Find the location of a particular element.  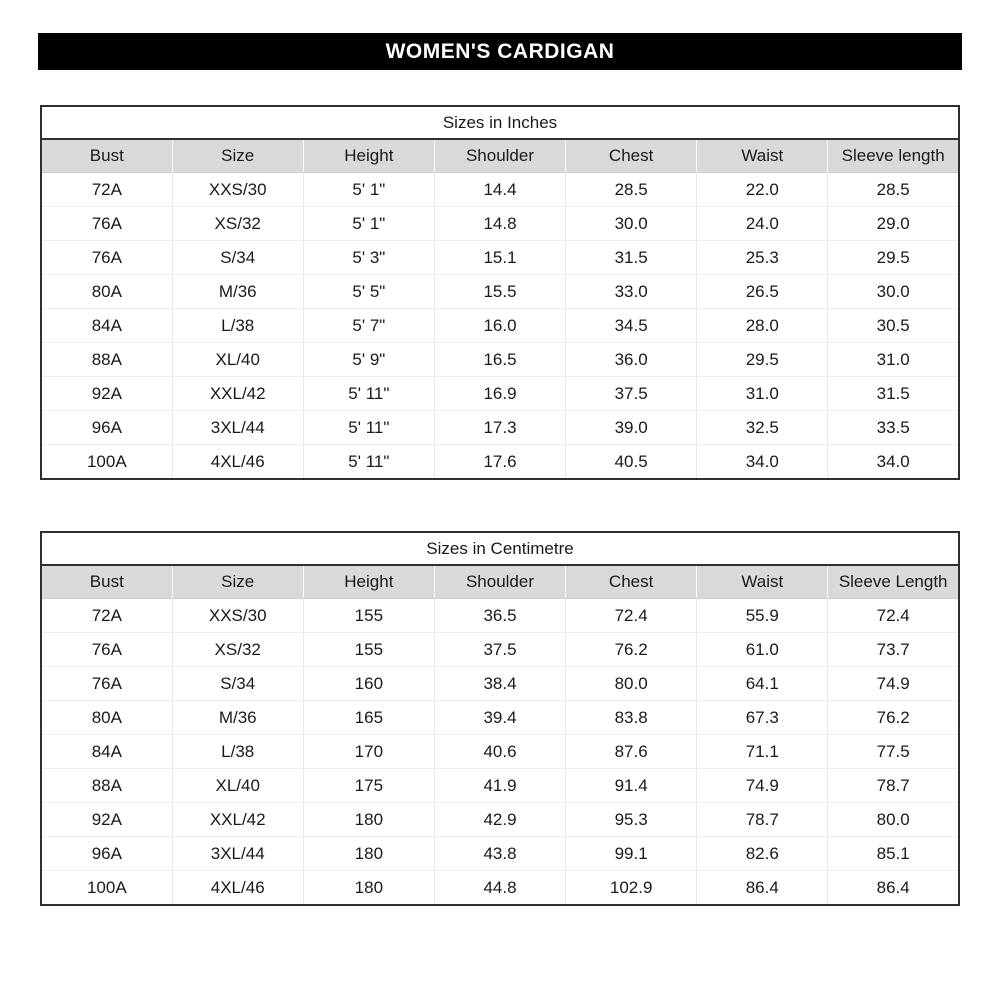

table-row: 96A 3XL/44 180 43.8 99.1 82.6 85.1 is located at coordinates (500, 853).